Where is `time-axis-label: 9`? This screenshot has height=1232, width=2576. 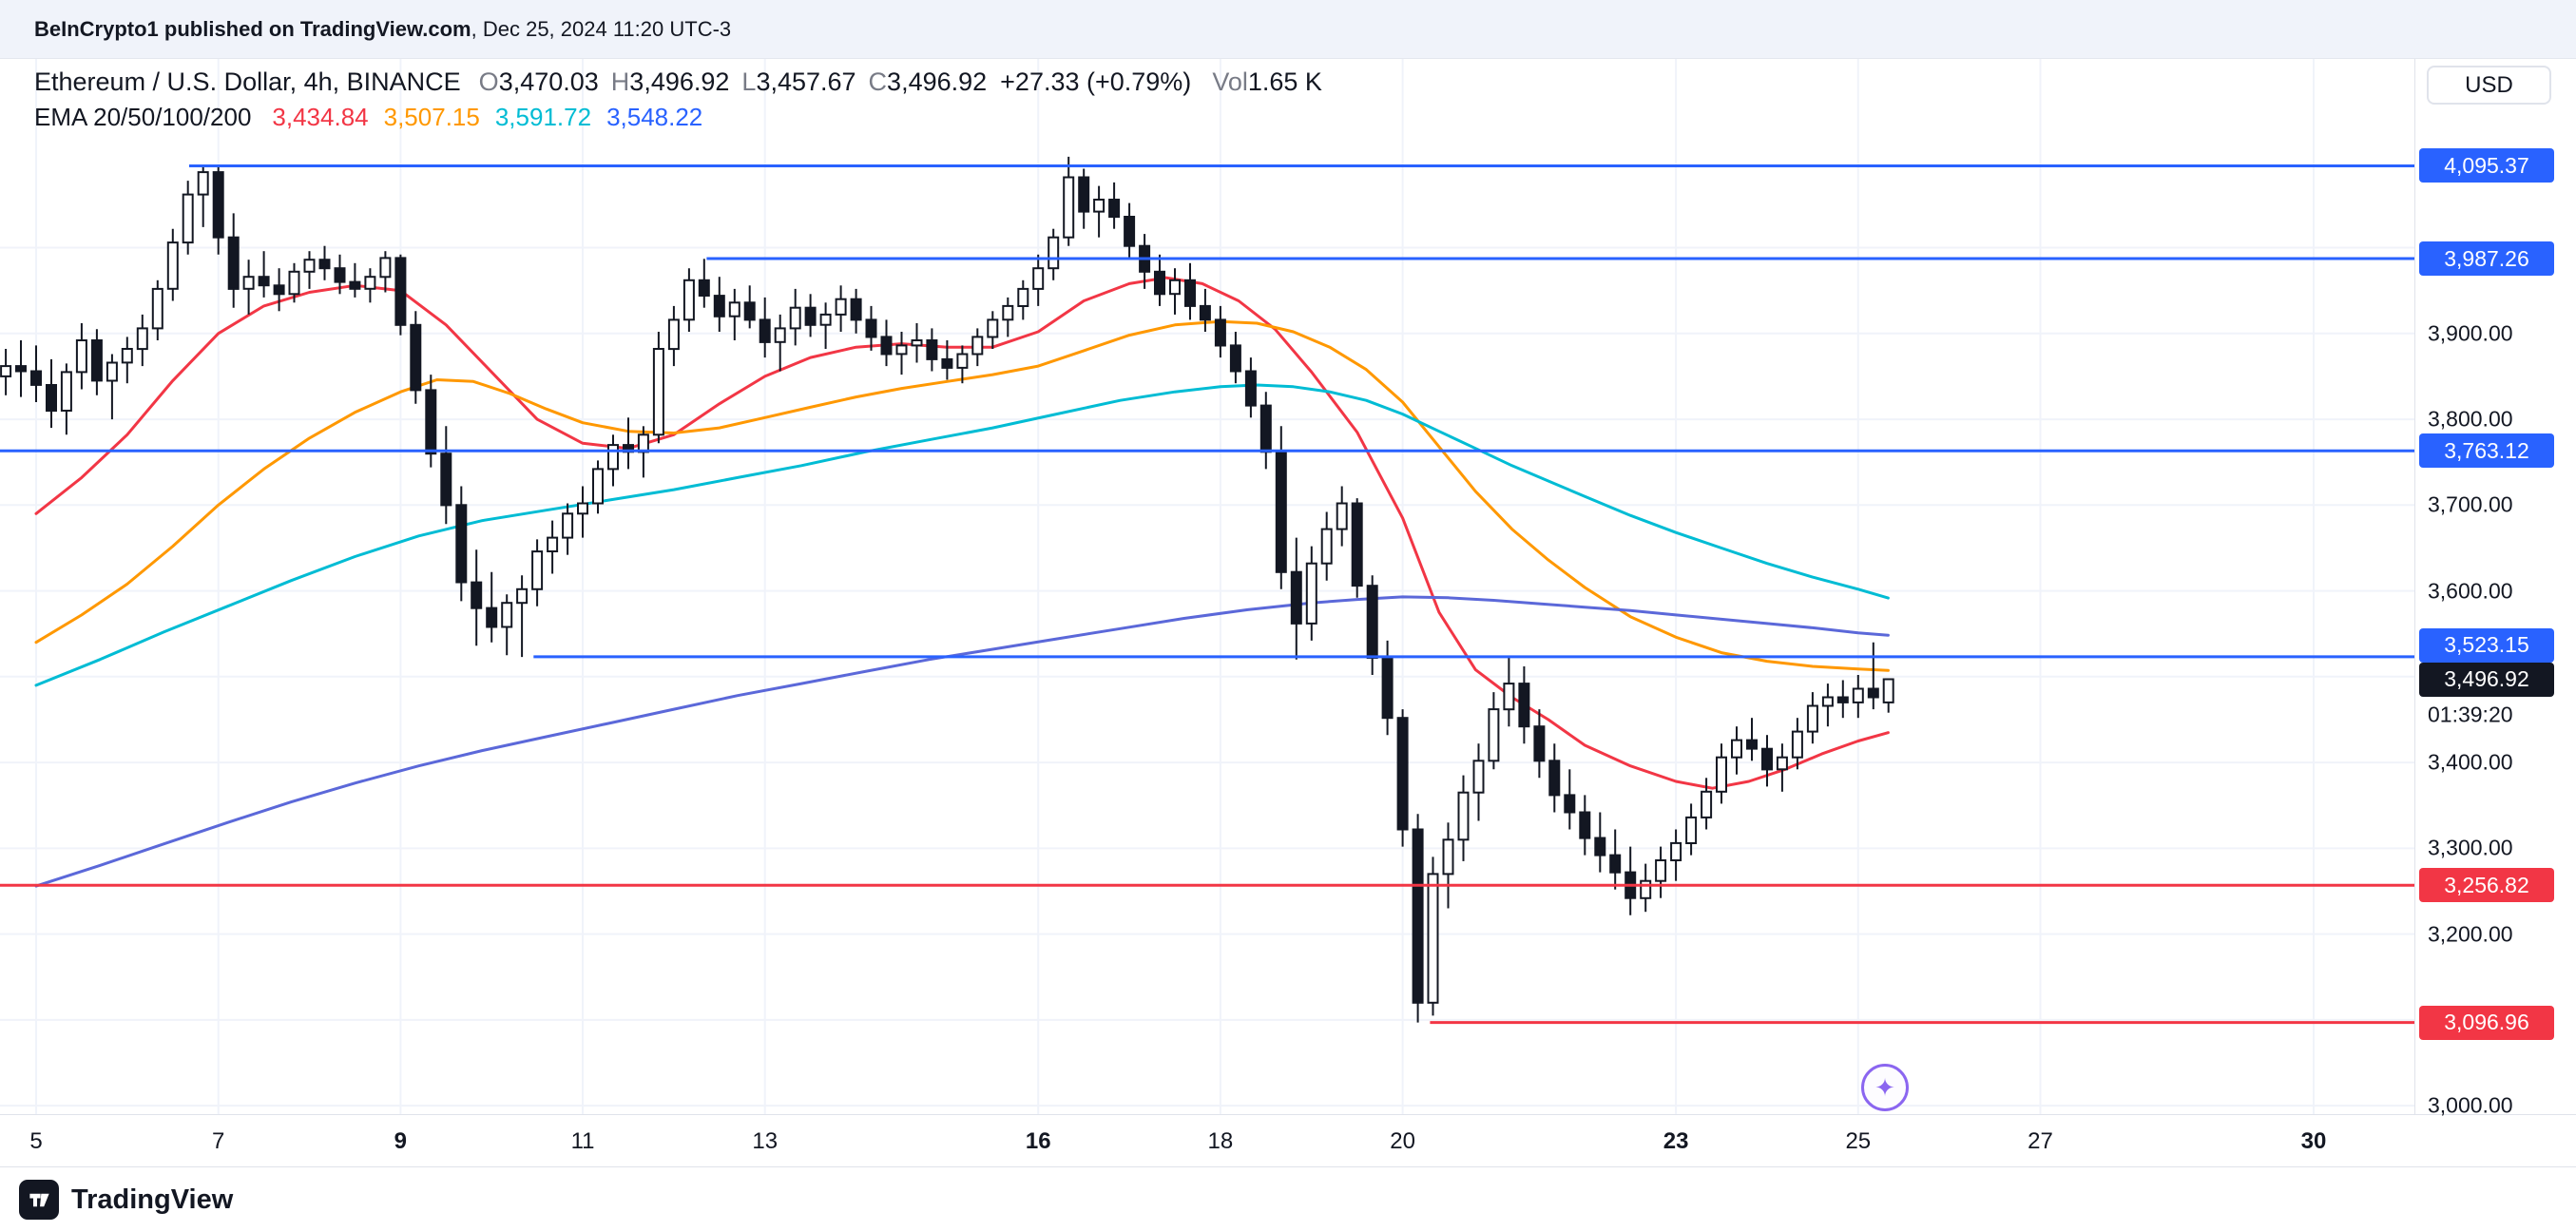 time-axis-label: 9 is located at coordinates (401, 1140).